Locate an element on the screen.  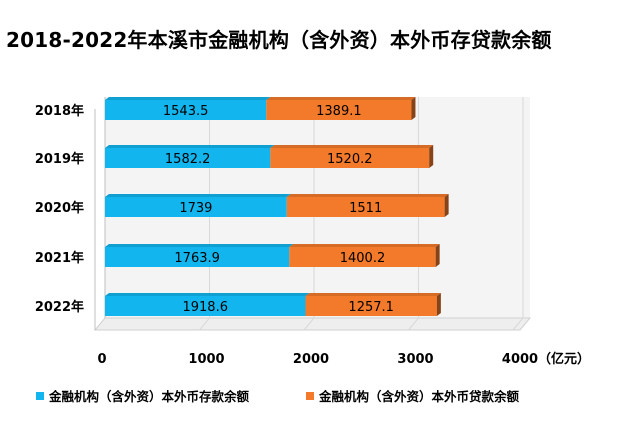
category-labels-layer: 2018年 2019年 2020年 2021年 2022年 is located at coordinates (59, 209).